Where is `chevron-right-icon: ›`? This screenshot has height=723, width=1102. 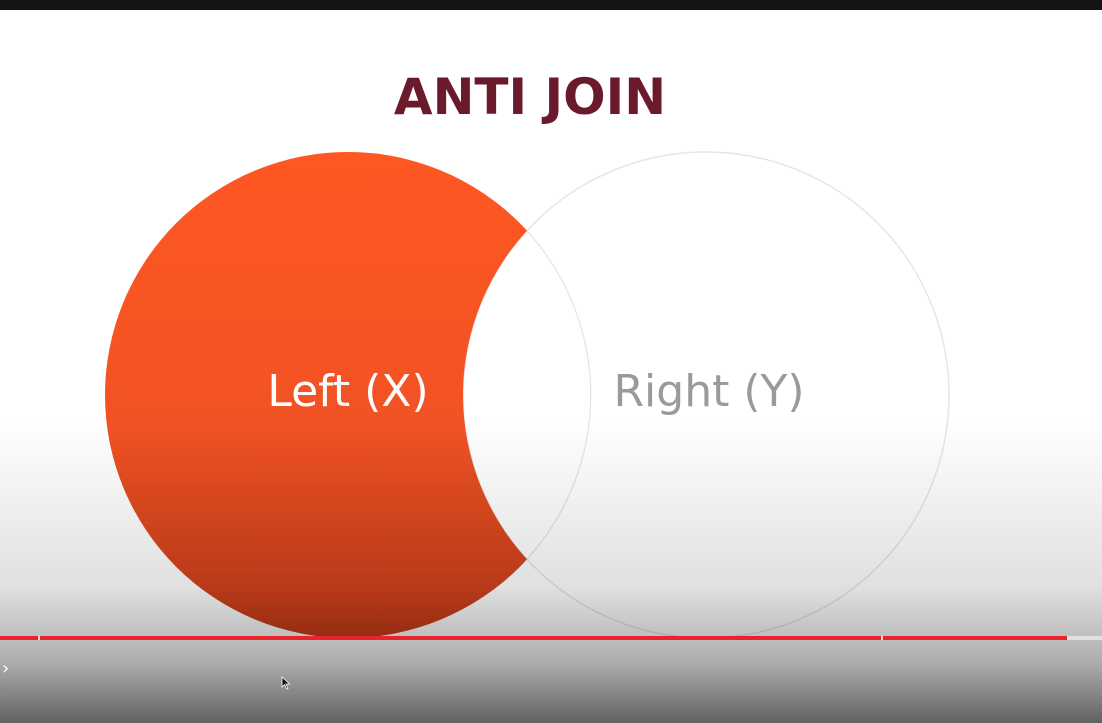 chevron-right-icon: › is located at coordinates (6, 668).